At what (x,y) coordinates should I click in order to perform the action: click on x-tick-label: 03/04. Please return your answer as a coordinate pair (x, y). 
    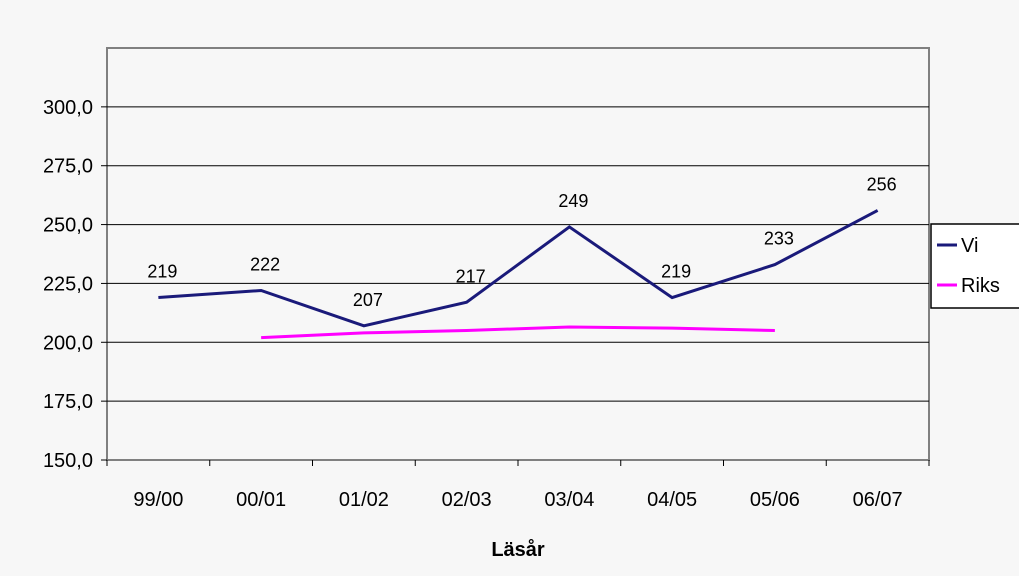
    Looking at the image, I should click on (569, 500).